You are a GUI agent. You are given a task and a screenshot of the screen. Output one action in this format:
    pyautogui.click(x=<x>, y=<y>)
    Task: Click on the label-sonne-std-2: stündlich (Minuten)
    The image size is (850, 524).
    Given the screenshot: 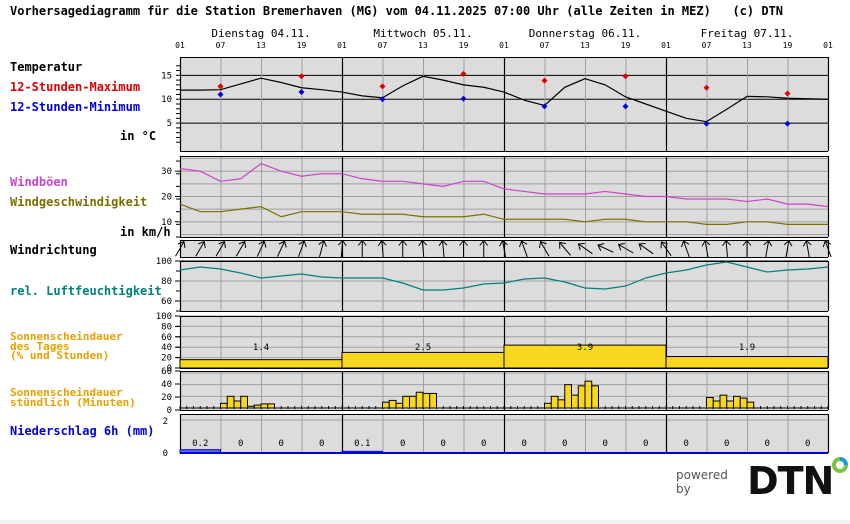 What is the action you would take?
    pyautogui.click(x=73, y=402)
    